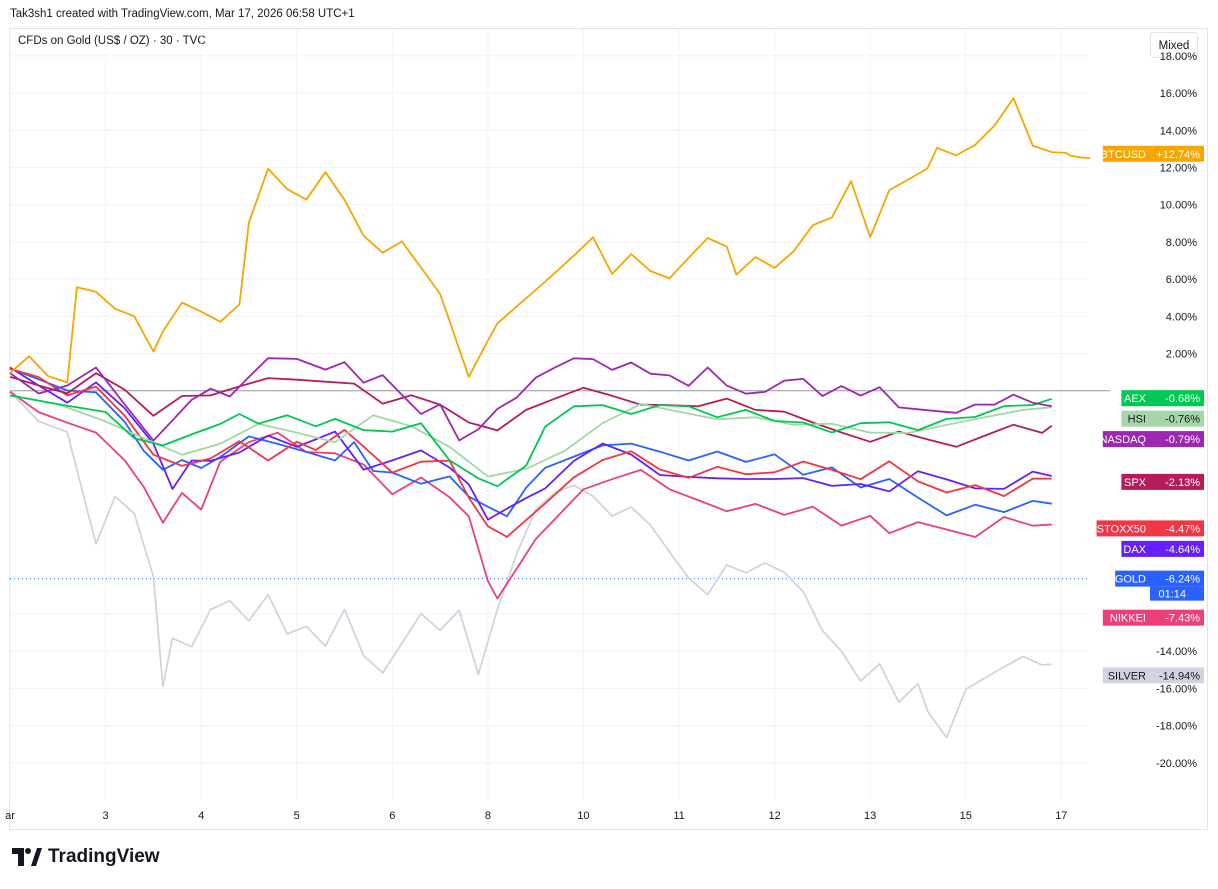  What do you see at coordinates (678, 816) in the screenshot?
I see `x-tick-label: 11` at bounding box center [678, 816].